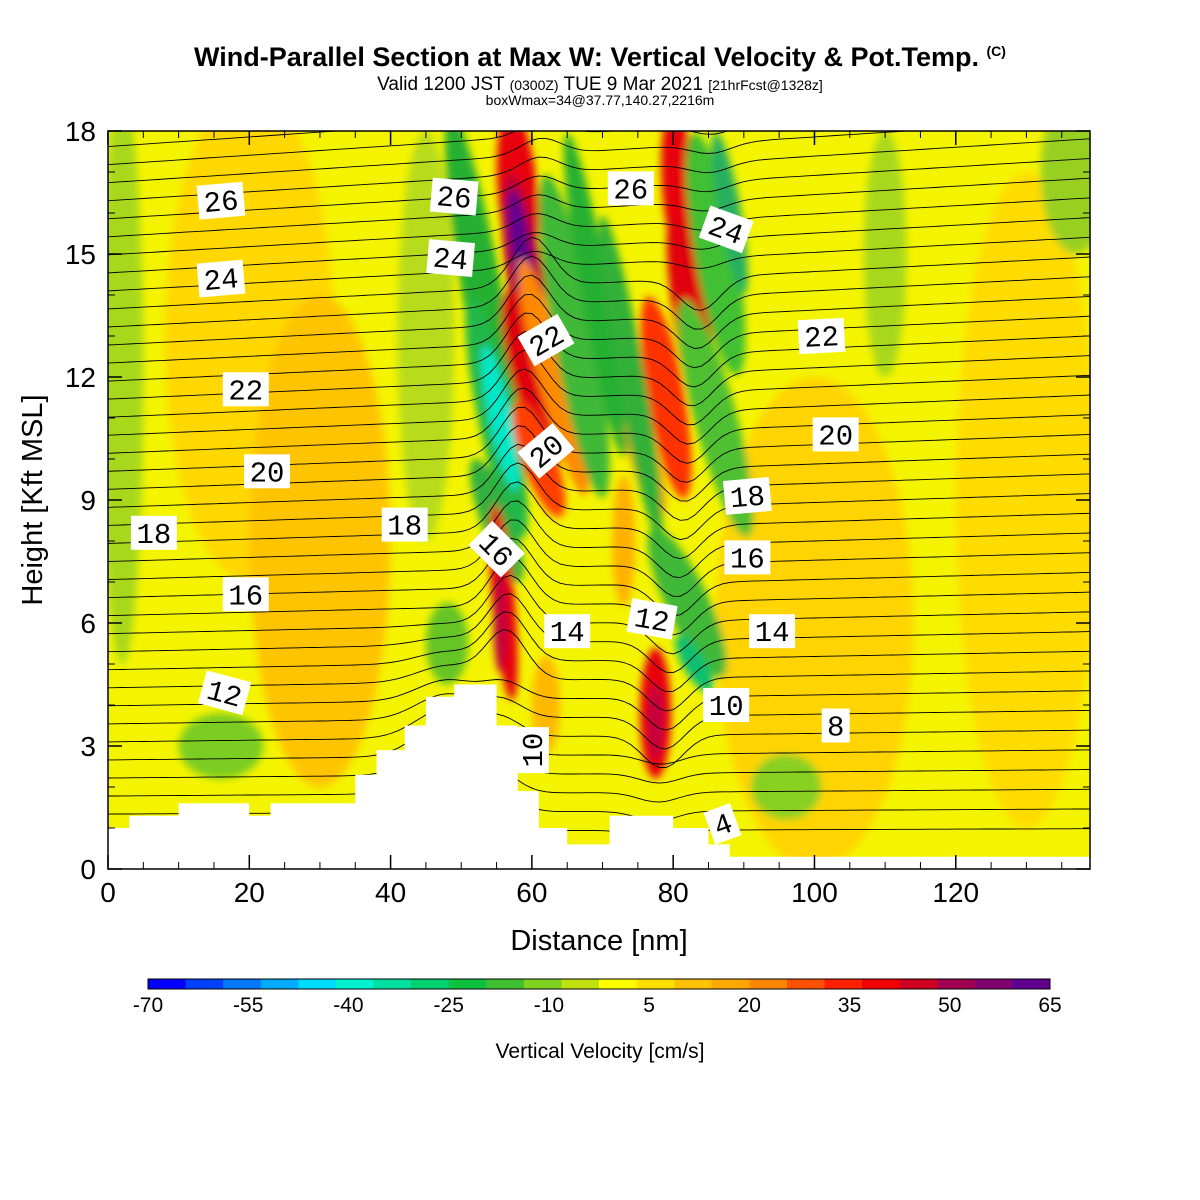 The height and width of the screenshot is (1200, 1200). What do you see at coordinates (996, 51) in the screenshot?
I see `copyright-mark: (C)` at bounding box center [996, 51].